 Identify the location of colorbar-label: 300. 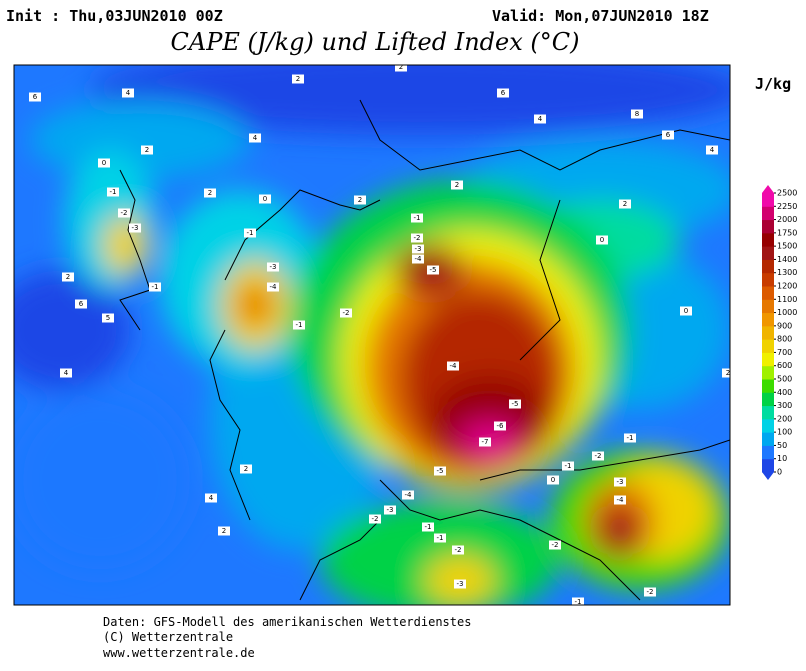
(784, 405).